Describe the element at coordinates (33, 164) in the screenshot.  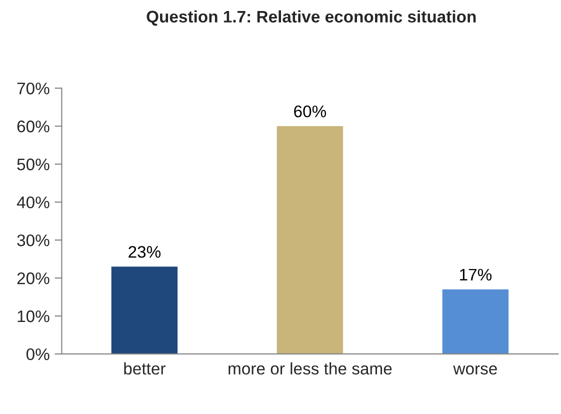
I see `y-tick-label: 50%` at that location.